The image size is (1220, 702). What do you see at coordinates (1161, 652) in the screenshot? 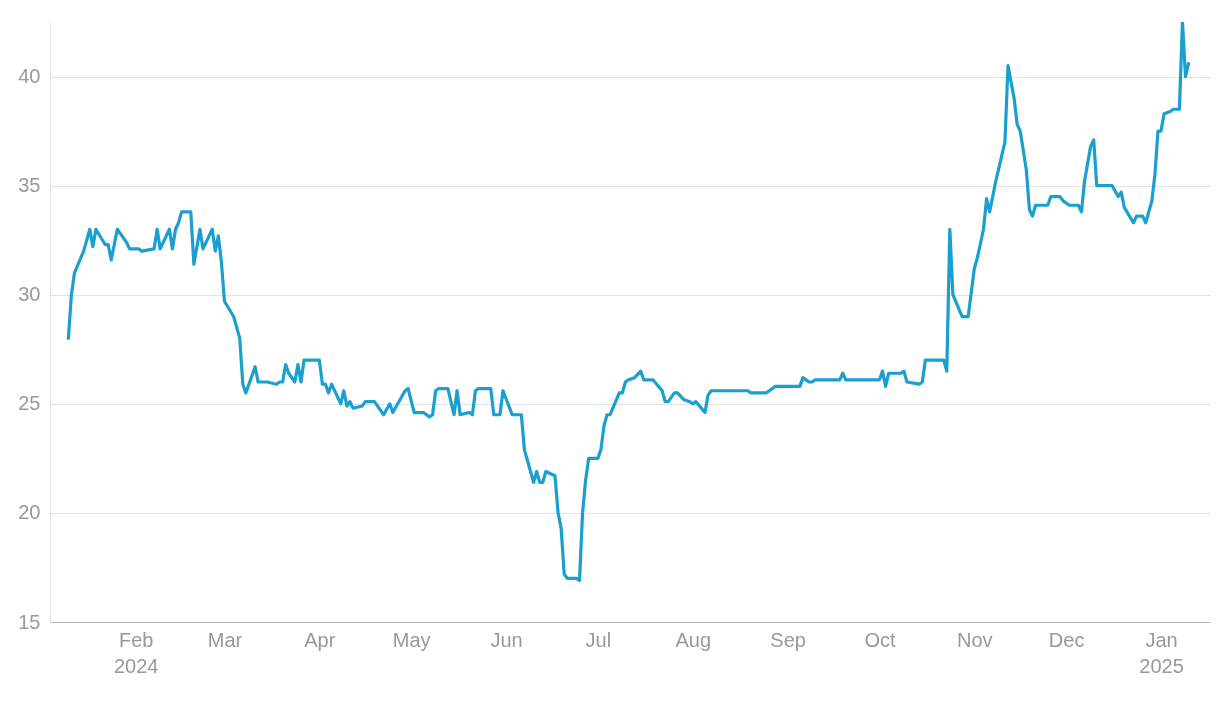
I see `x-tick-label: Jan 2025` at bounding box center [1161, 652].